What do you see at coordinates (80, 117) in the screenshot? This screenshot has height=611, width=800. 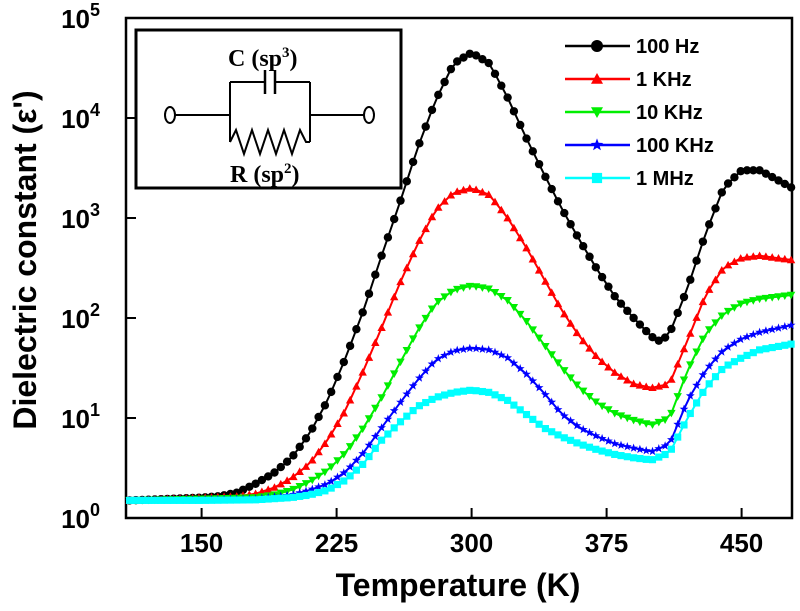 I see `y-tick-label: 10⁴` at bounding box center [80, 117].